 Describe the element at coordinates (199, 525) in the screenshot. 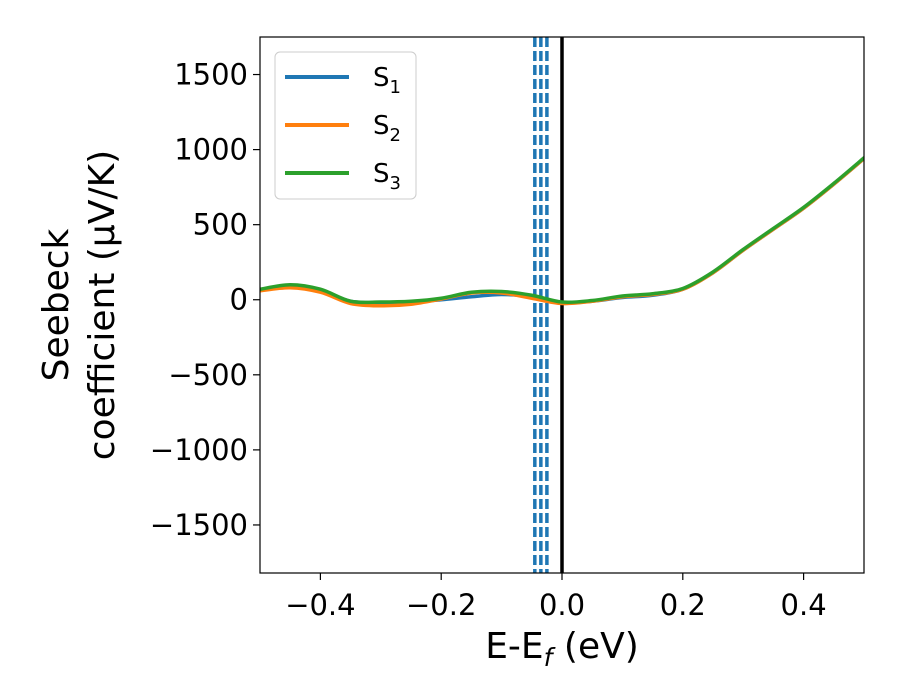

I see `y-tick-label: −1500` at that location.